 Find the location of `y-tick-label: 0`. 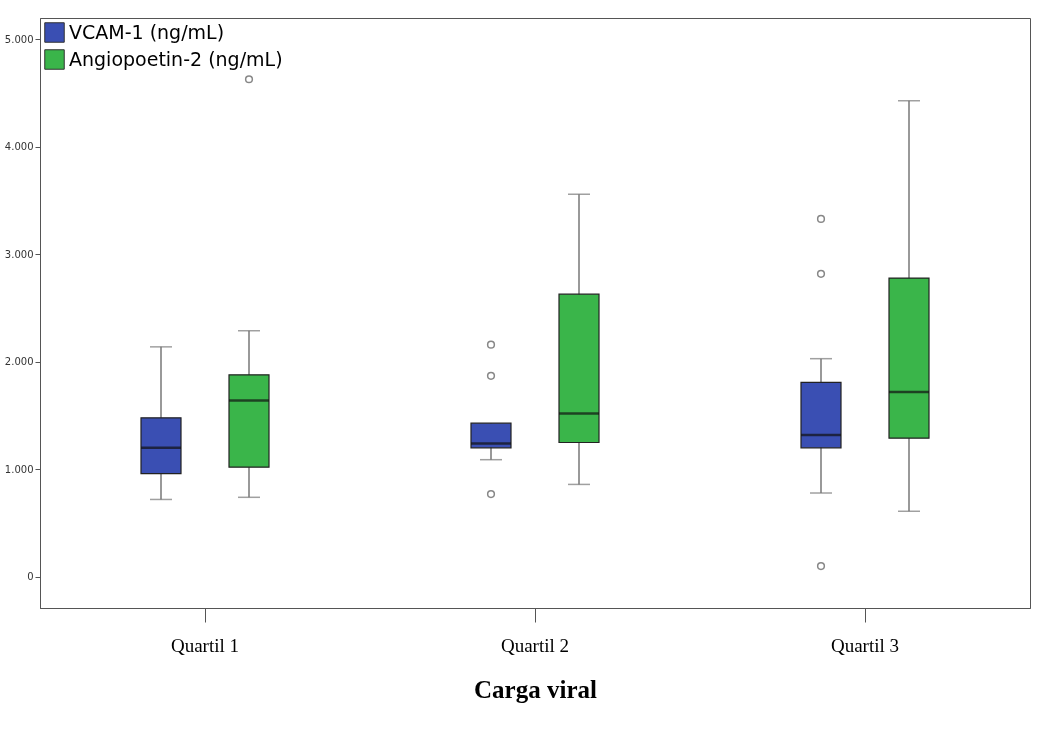

y-tick-label: 0 is located at coordinates (30, 577).